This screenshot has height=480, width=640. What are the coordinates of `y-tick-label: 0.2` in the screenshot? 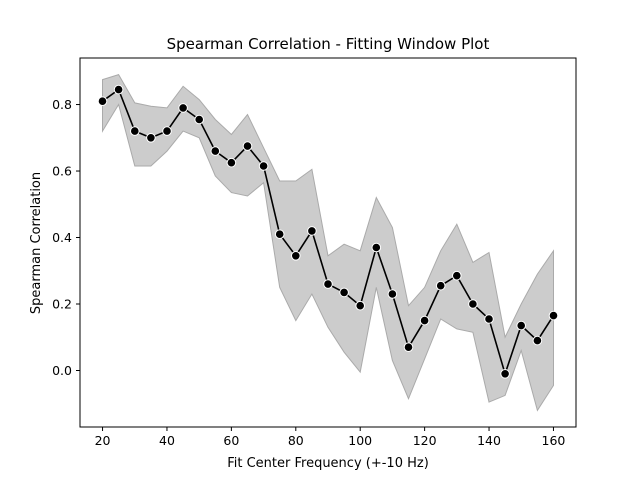 It's located at (62, 304).